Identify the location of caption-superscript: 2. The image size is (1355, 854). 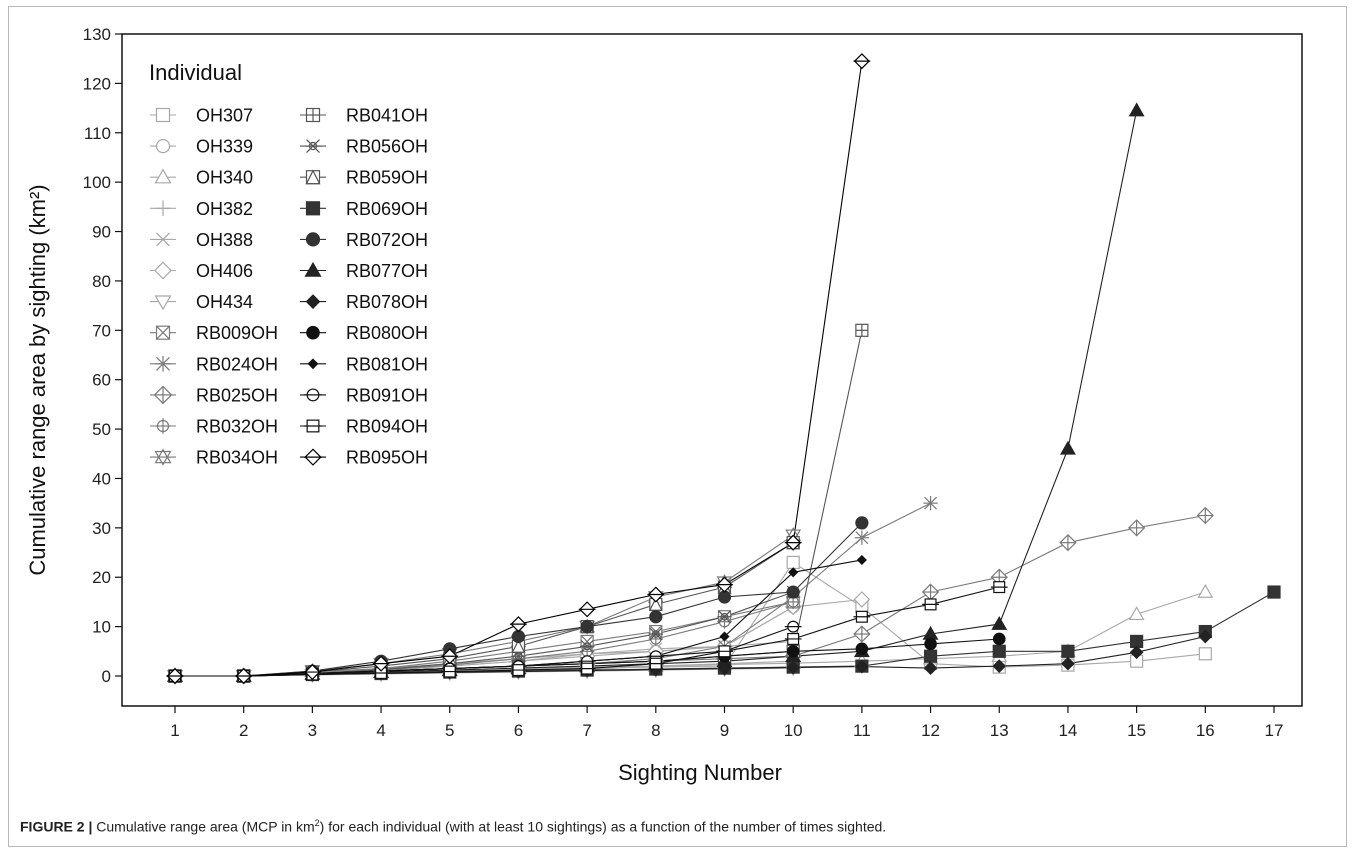
(317, 823).